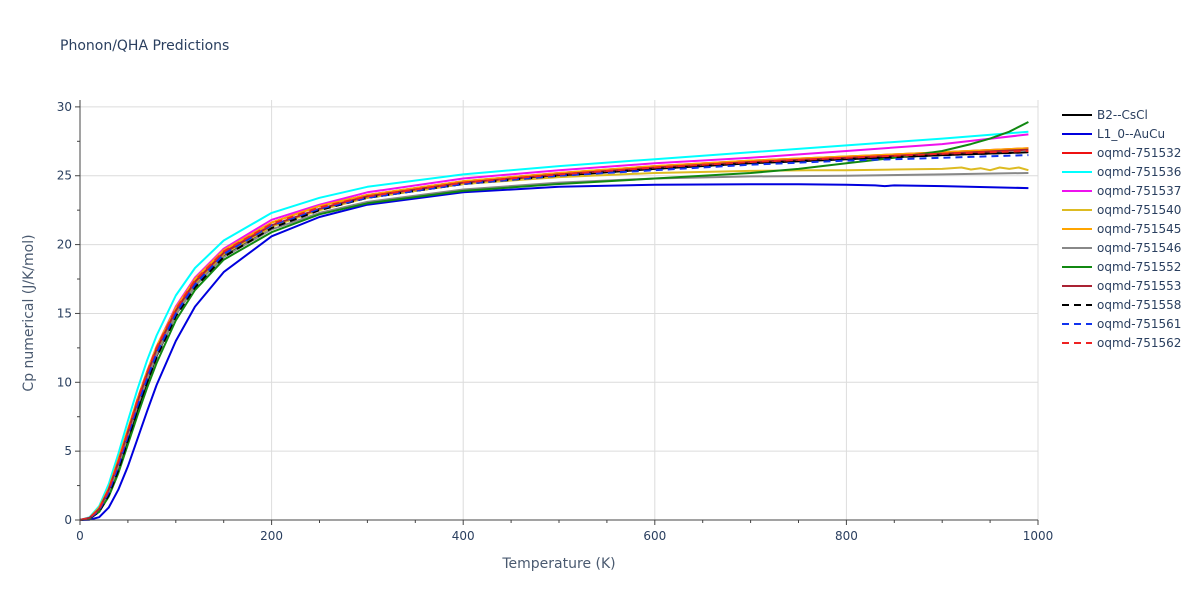  I want to click on legend-item-oqmd-751552: oqmd-751552, so click(1139, 267).